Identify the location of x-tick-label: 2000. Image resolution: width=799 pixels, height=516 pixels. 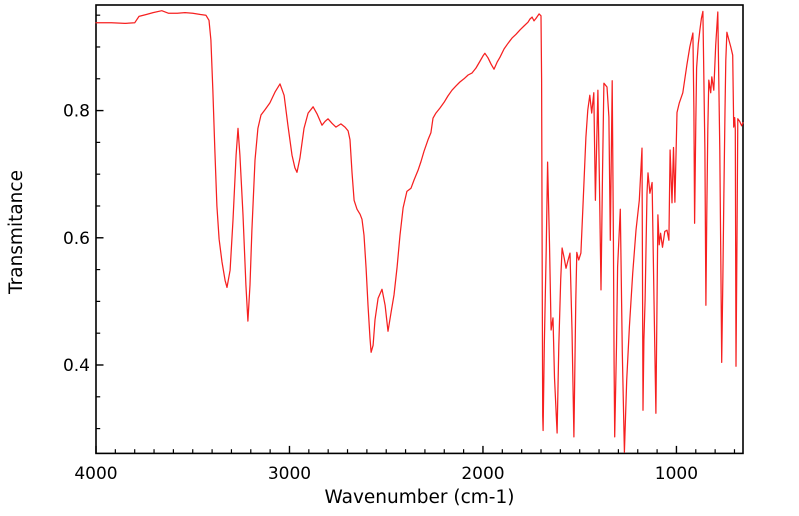
(482, 474).